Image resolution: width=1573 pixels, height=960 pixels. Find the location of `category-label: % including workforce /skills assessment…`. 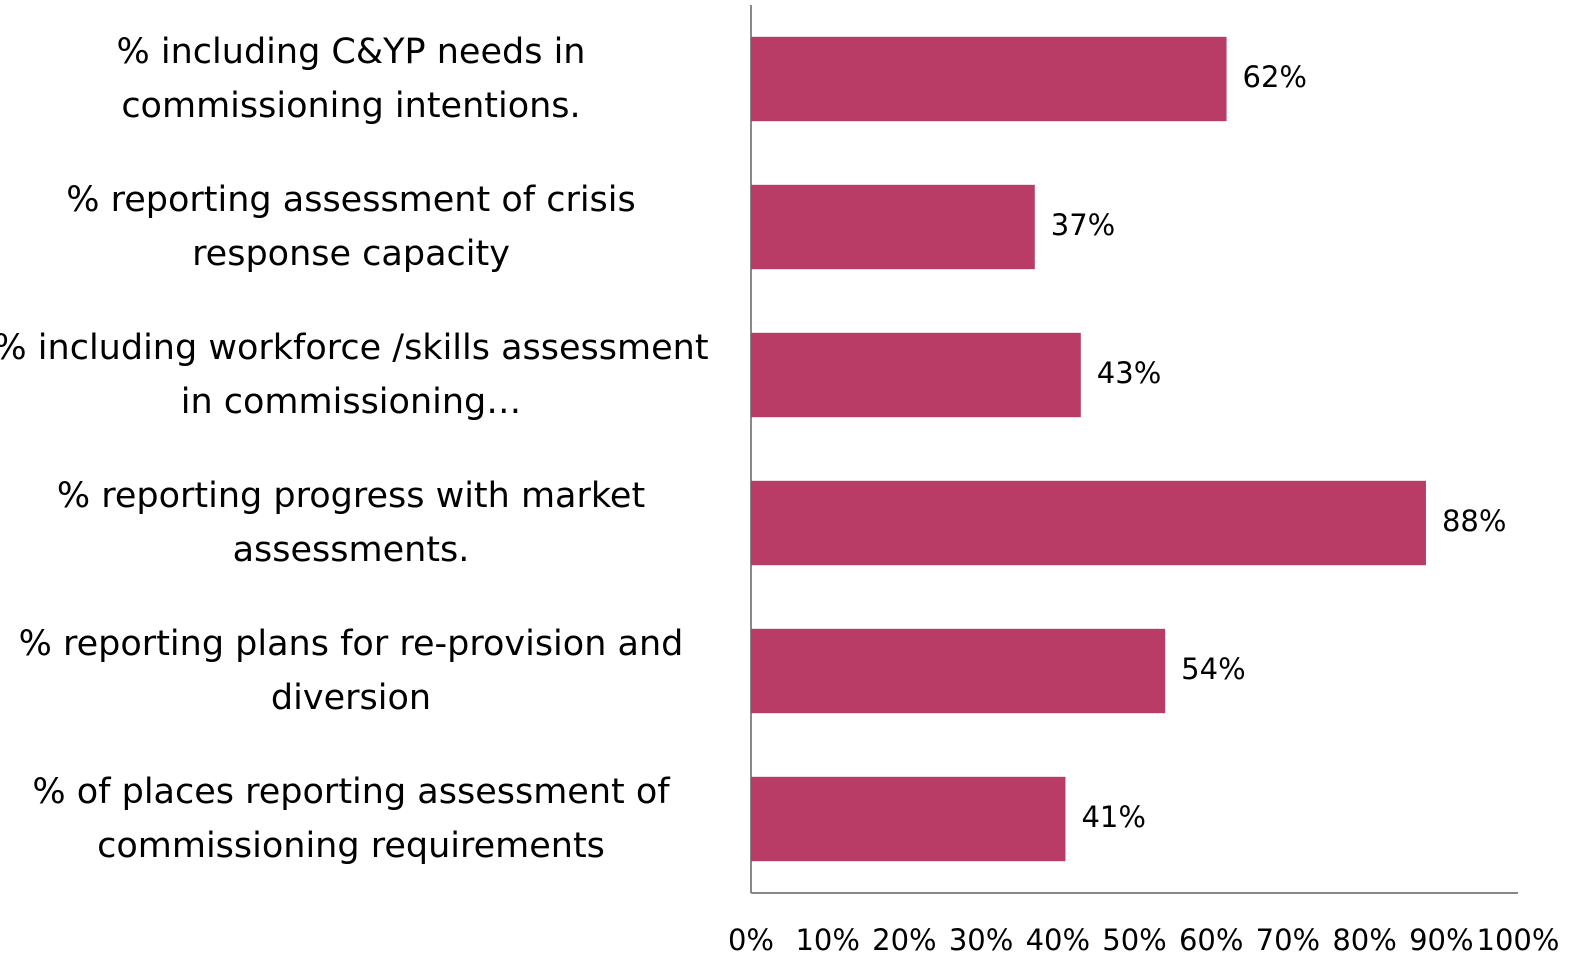

category-label: % including workforce /skills assessment… is located at coordinates (354, 375).